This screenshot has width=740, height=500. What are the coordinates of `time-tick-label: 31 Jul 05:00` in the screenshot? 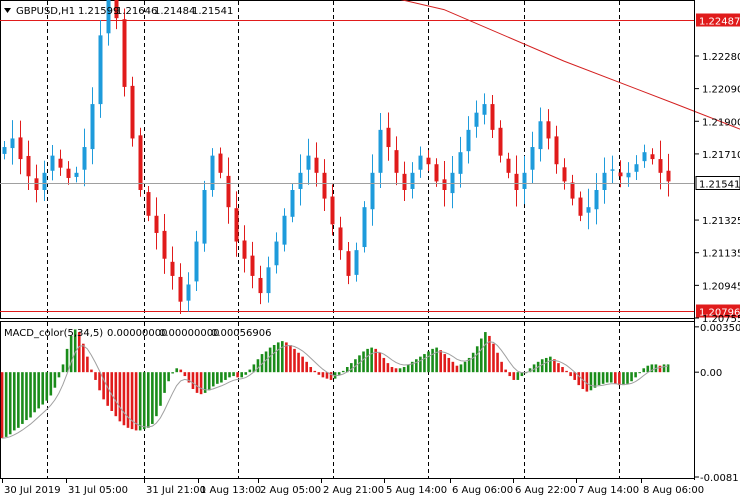 It's located at (98, 490).